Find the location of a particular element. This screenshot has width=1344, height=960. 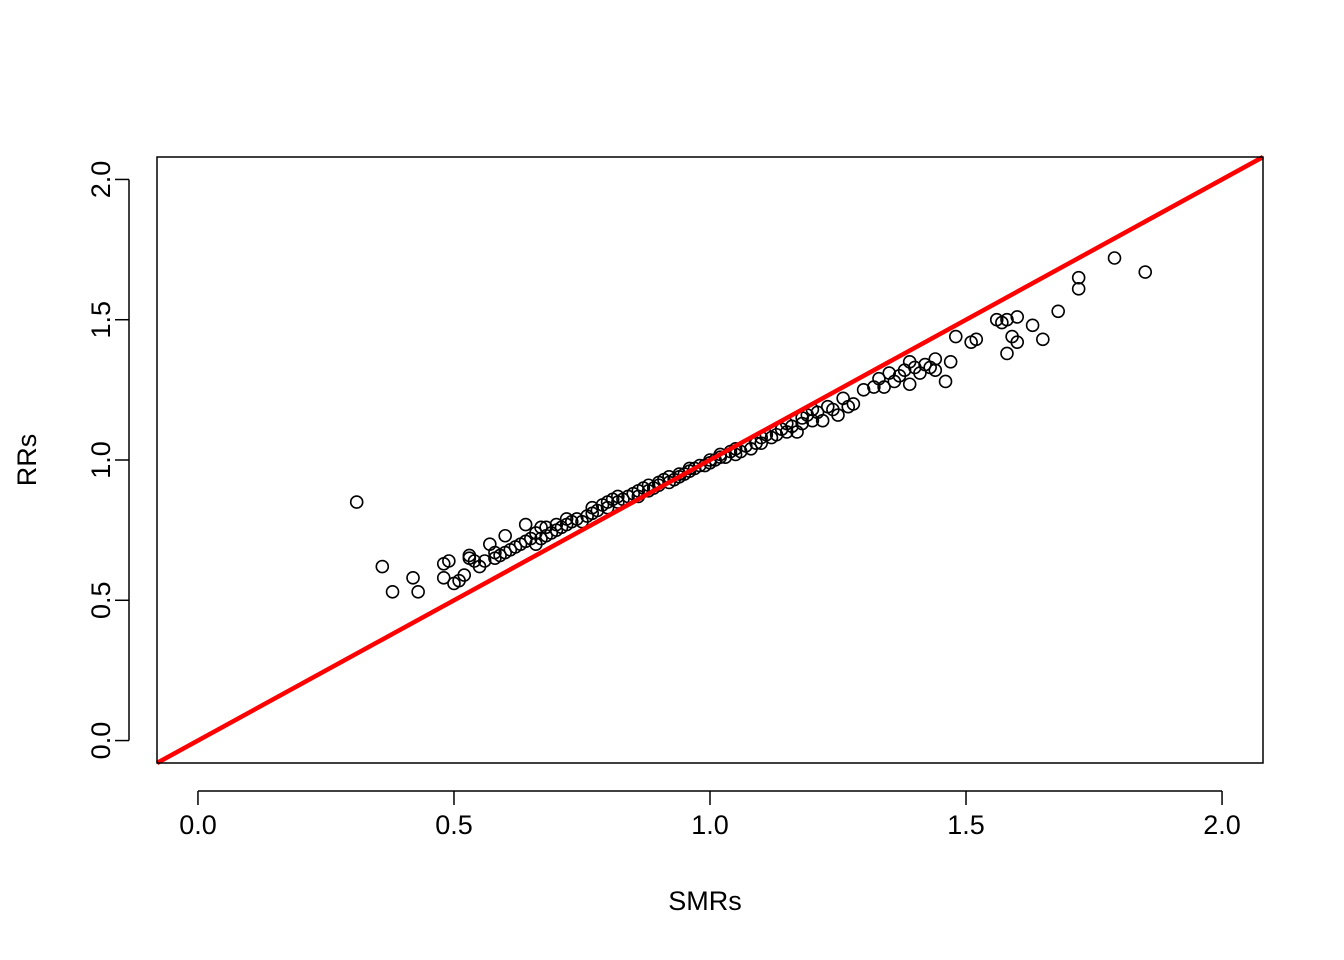

x-tick-label: 1.0 is located at coordinates (710, 825).